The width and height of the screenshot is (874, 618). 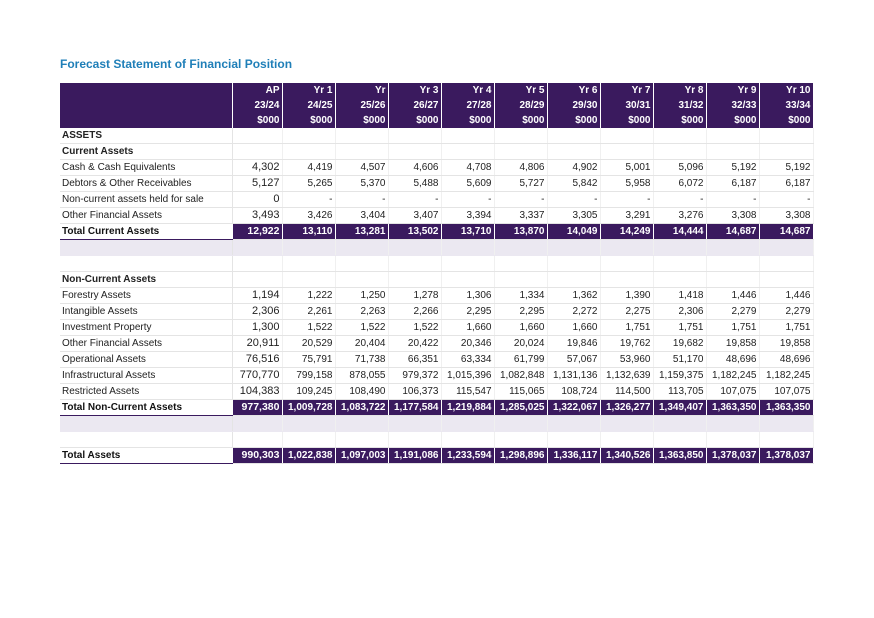 What do you see at coordinates (257, 359) in the screenshot?
I see `value-cell: 76,516` at bounding box center [257, 359].